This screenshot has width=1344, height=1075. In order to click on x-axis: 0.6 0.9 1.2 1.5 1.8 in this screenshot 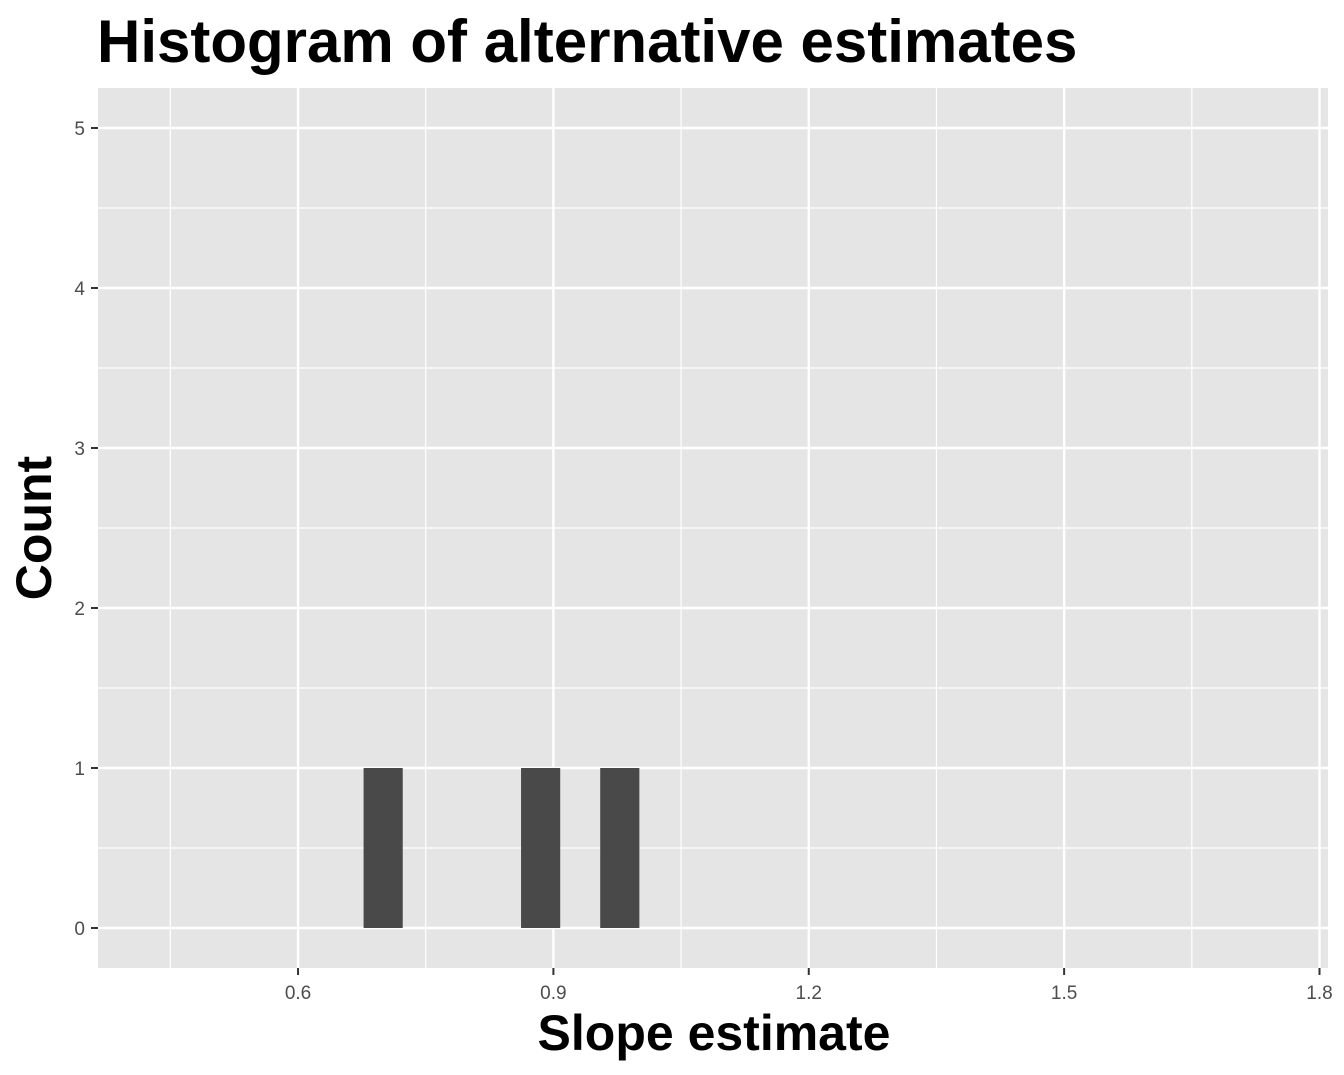, I will do `click(809, 986)`.